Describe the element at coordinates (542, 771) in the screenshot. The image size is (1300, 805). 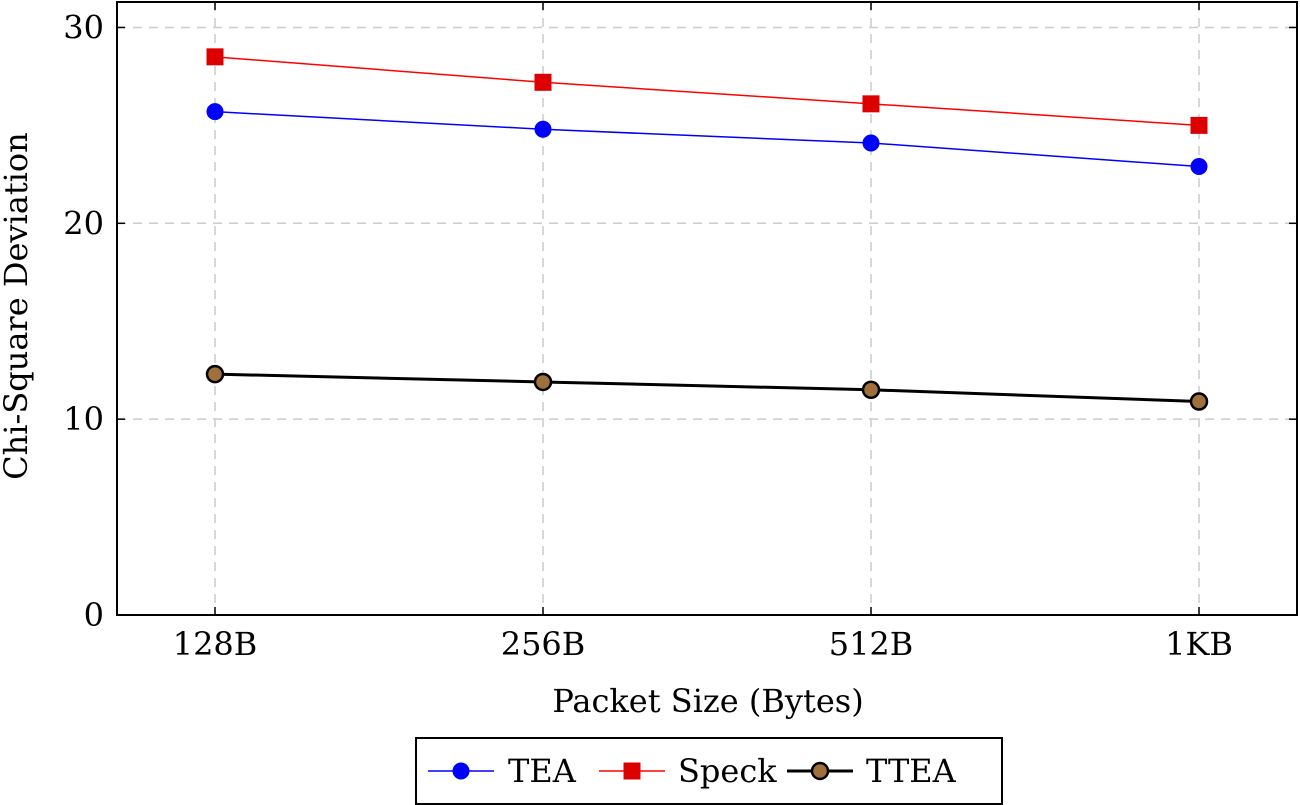
I see `legend-label: TEA` at that location.